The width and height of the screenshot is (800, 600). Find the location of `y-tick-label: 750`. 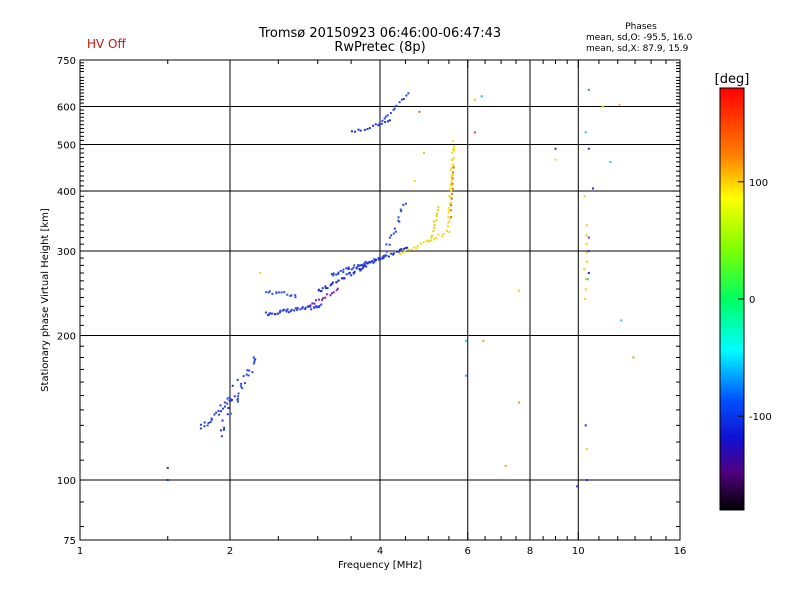

y-tick-label: 750 is located at coordinates (66, 61).